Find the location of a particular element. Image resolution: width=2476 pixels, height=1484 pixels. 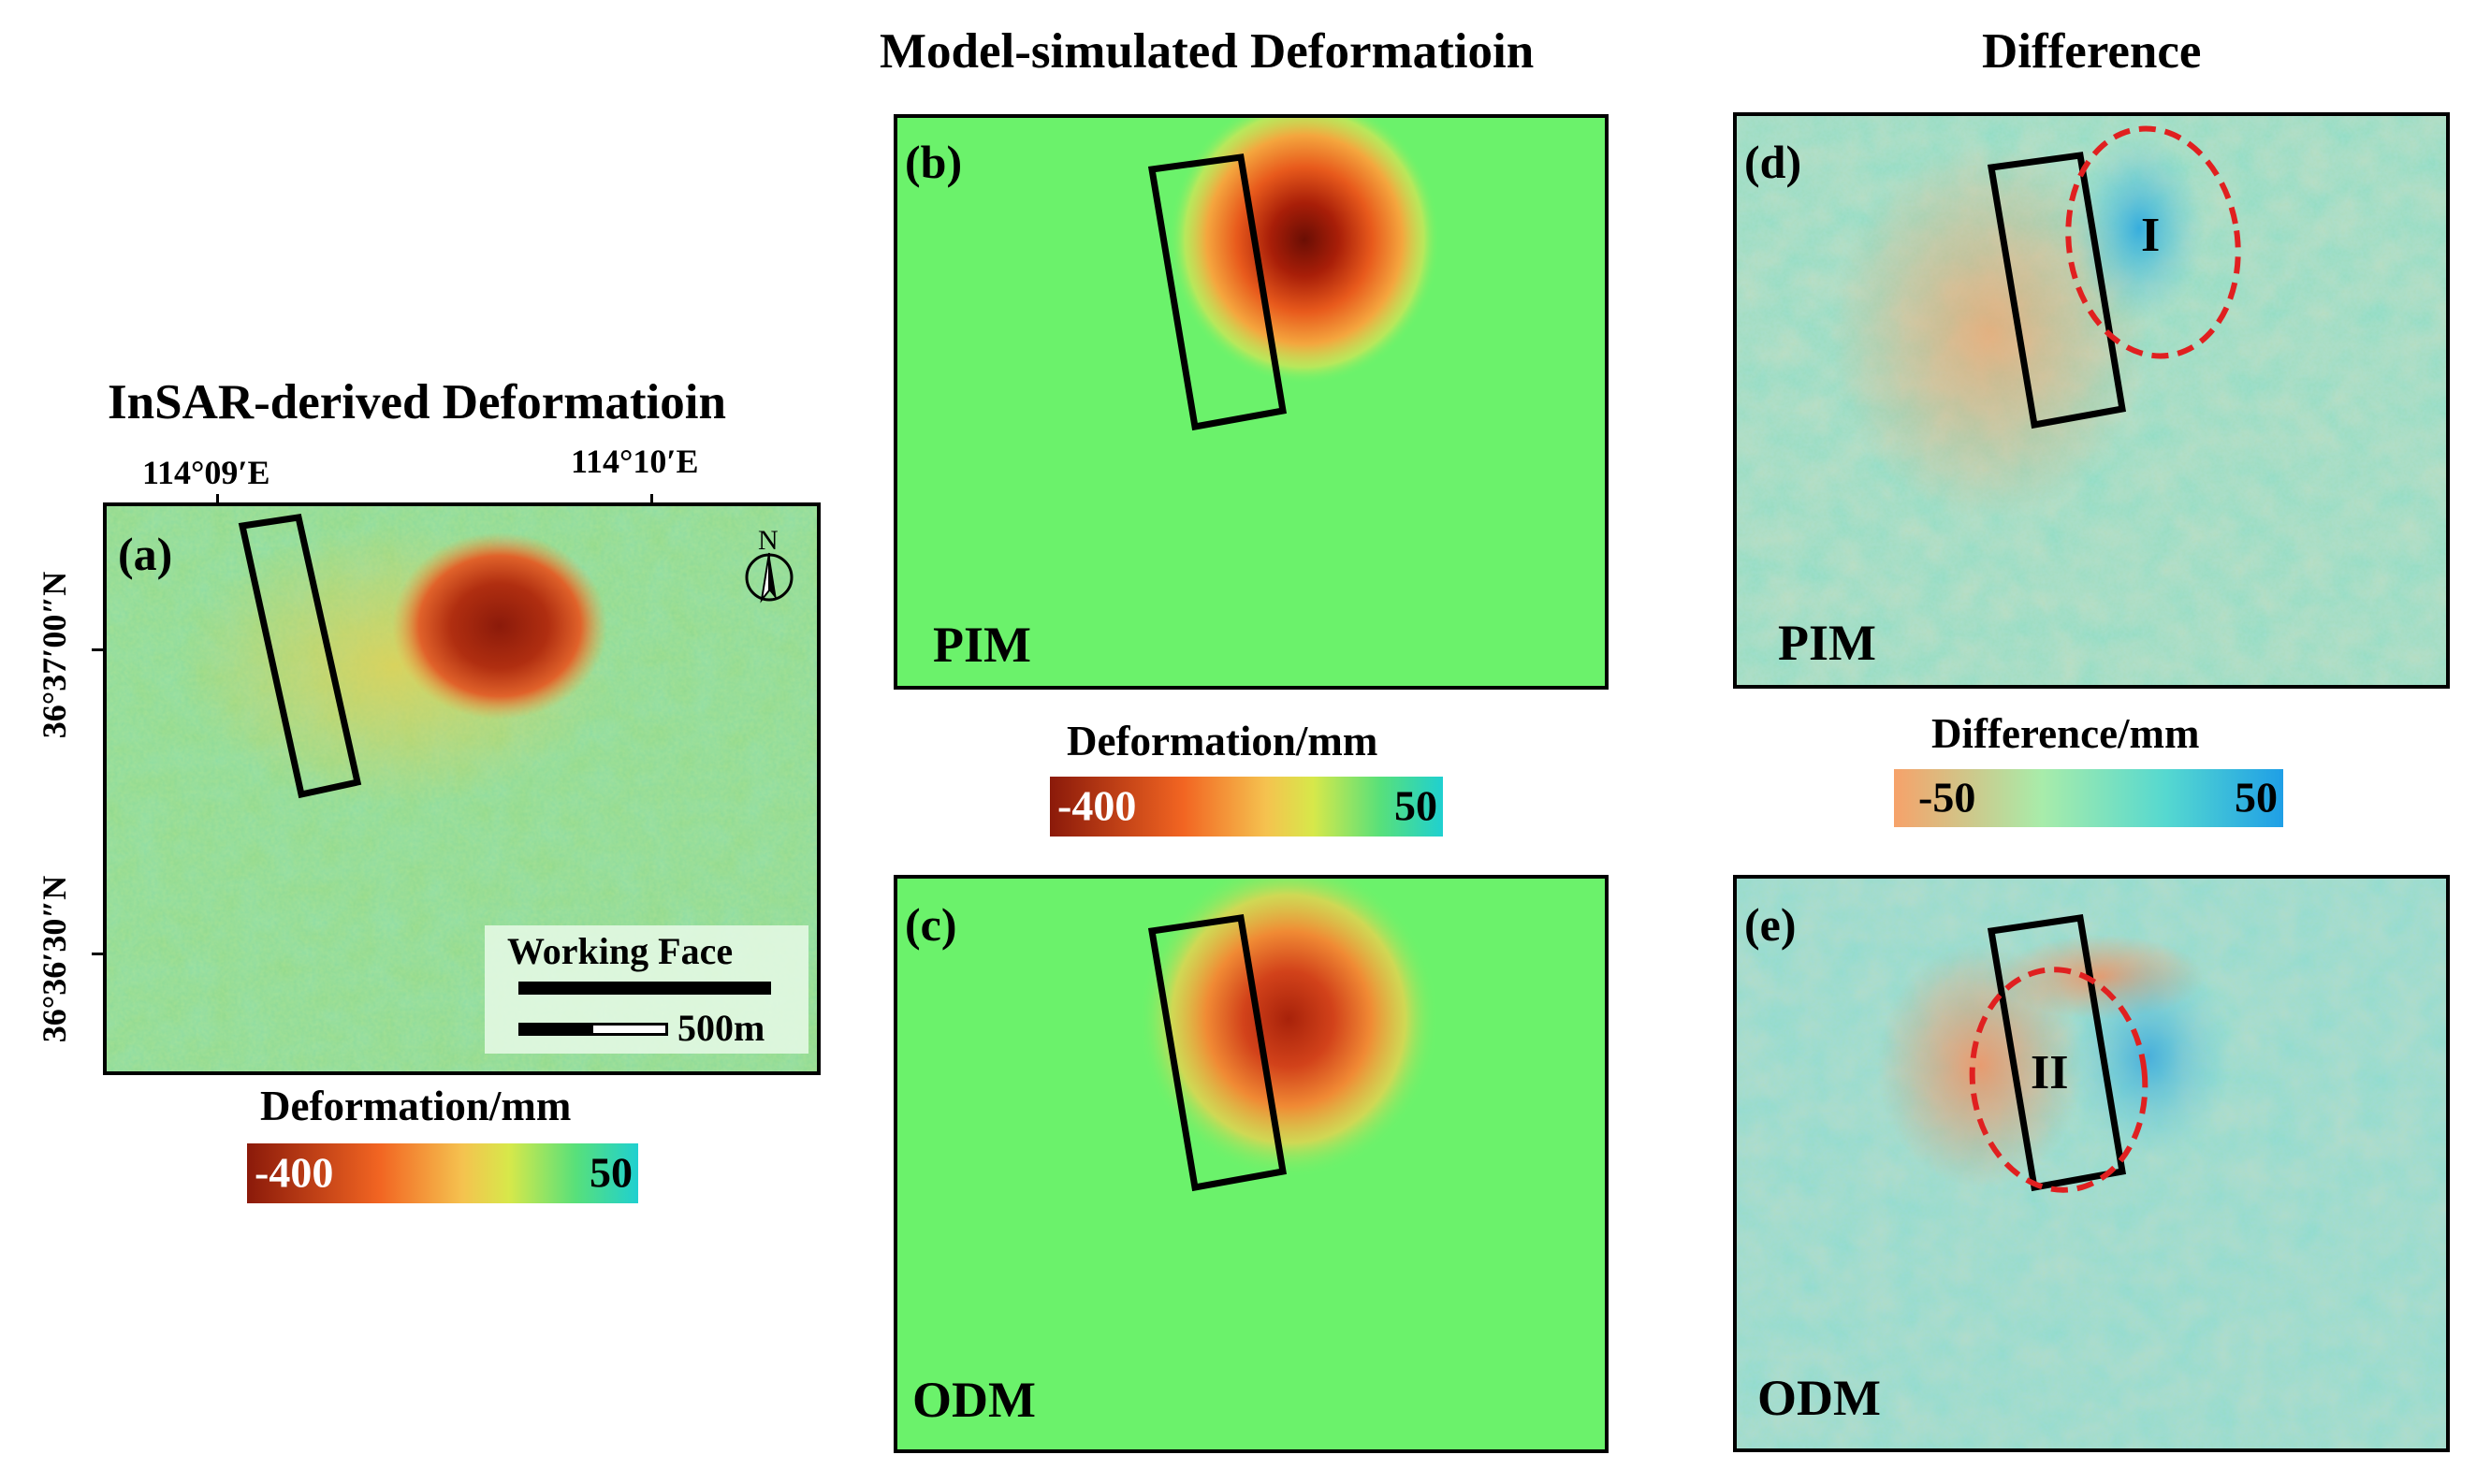

insar-colorbar-max: 50 is located at coordinates (611, 1172).